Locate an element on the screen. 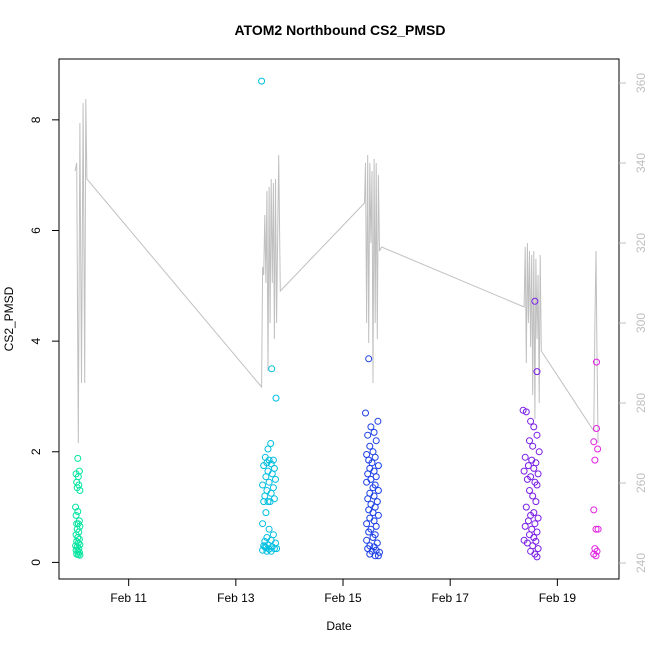 This screenshot has width=650, height=650. y-tick-label: 0 is located at coordinates (36, 562).